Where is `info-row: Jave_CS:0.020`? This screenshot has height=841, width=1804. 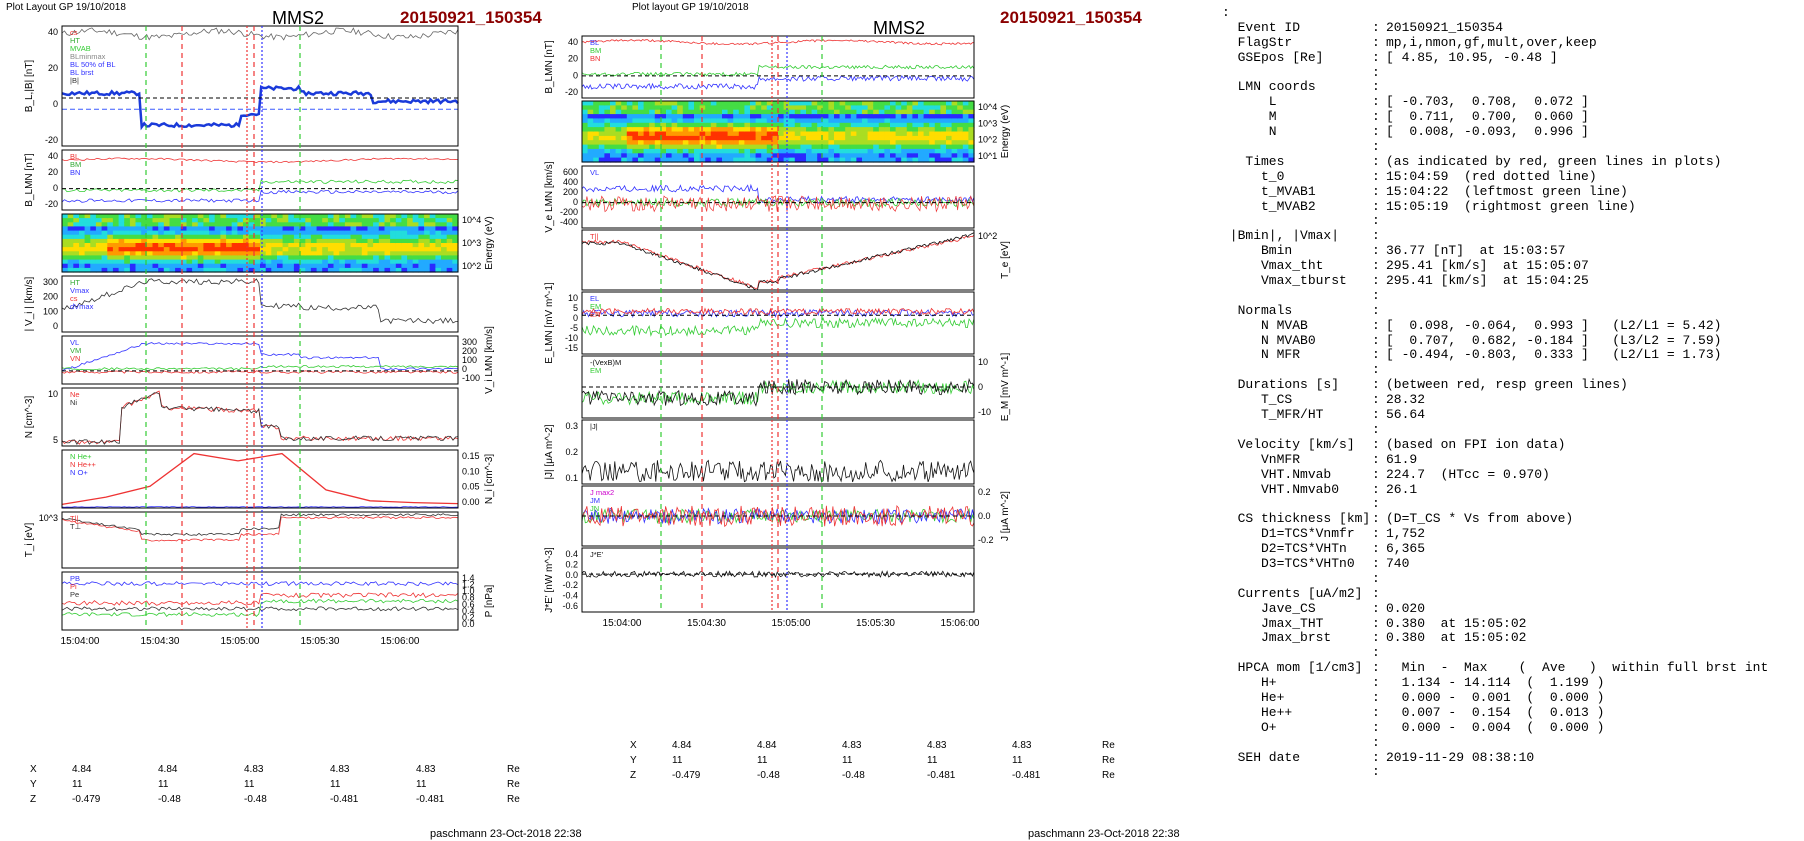 info-row: Jave_CS:0.020 is located at coordinates (1511, 609).